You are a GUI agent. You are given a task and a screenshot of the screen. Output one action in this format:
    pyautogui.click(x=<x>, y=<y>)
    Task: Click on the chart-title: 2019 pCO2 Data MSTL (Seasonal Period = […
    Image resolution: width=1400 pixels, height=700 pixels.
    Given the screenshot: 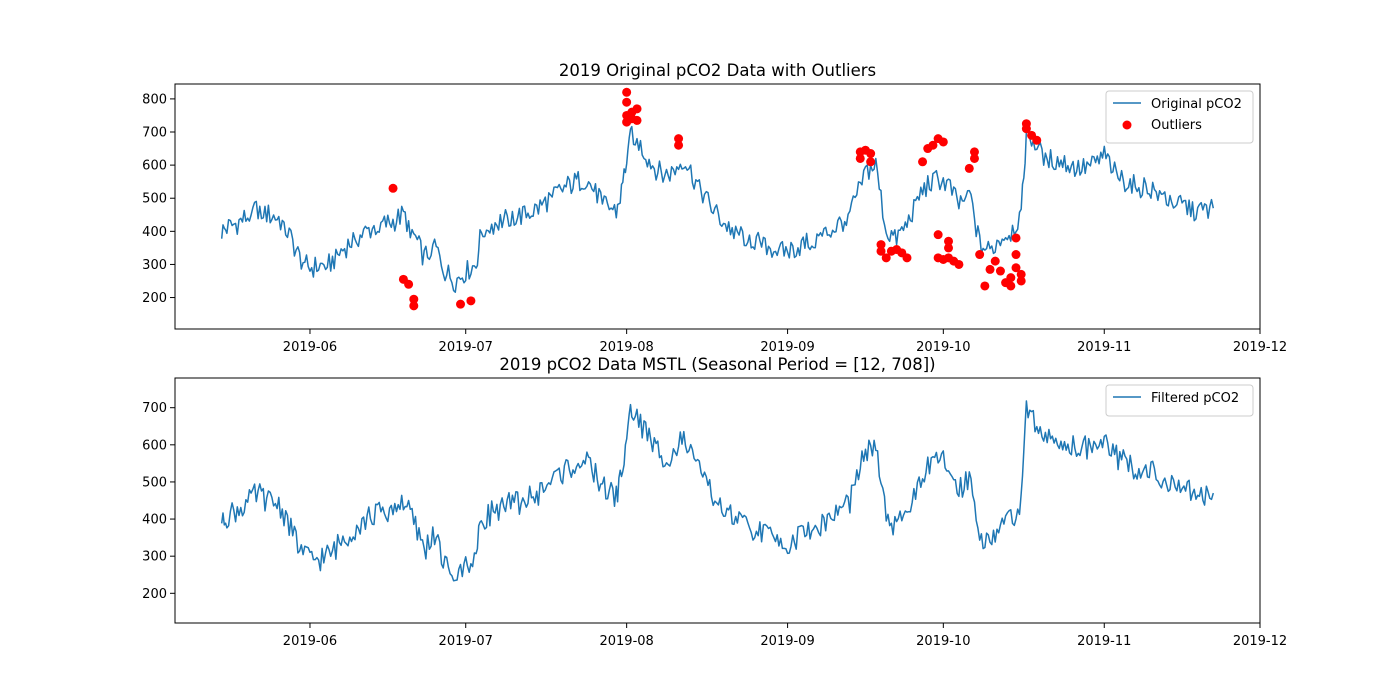 What is the action you would take?
    pyautogui.click(x=717, y=364)
    